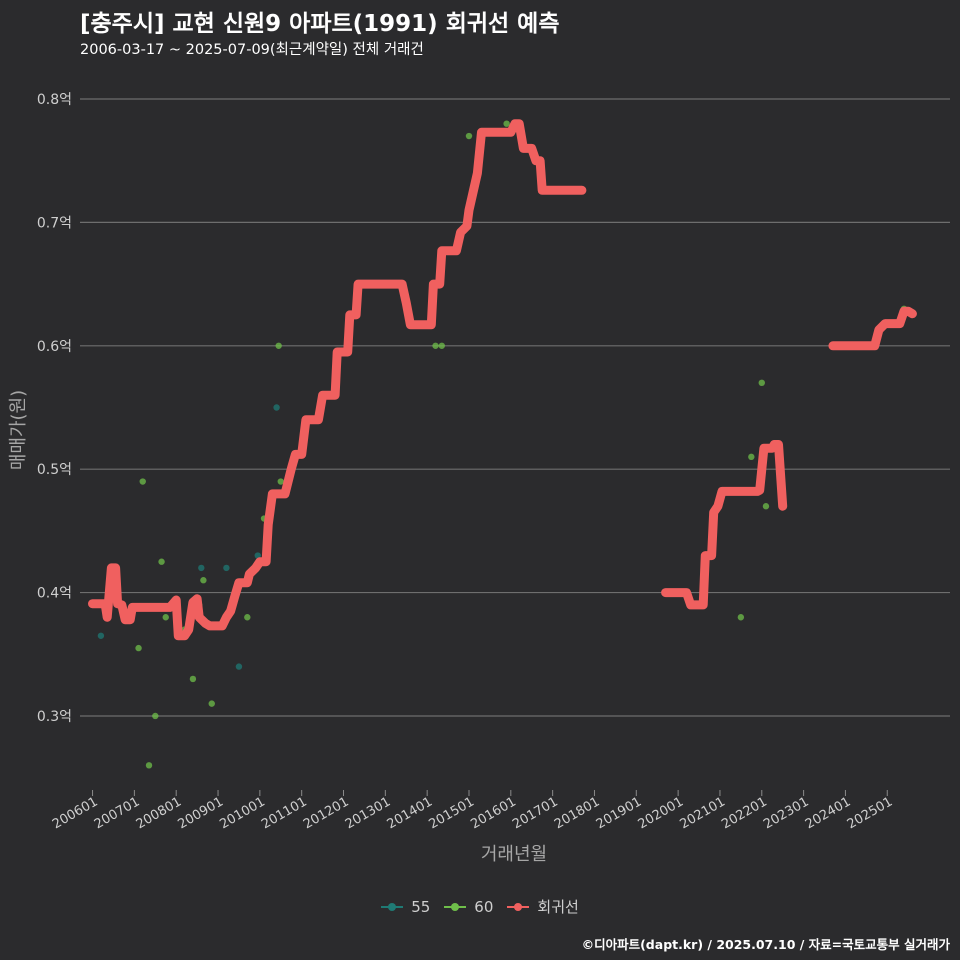  What do you see at coordinates (320, 24) in the screenshot?
I see `chart-title: [충주시] 교현 신원9 아파트(1991) 회귀선 예측` at bounding box center [320, 24].